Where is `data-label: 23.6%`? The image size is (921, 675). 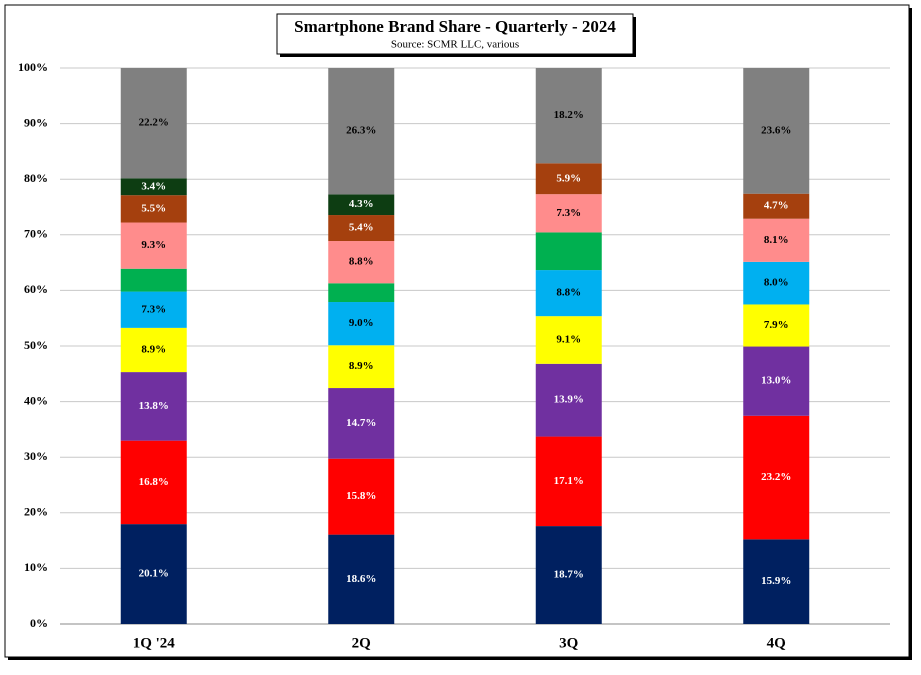
data-label: 23.6% is located at coordinates (776, 130).